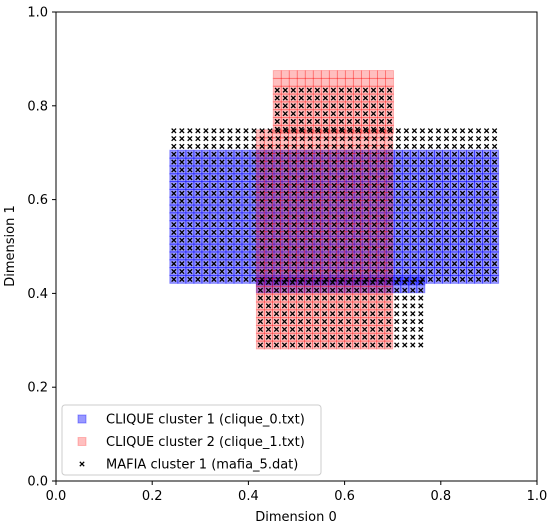 The height and width of the screenshot is (528, 554). Describe the element at coordinates (10, 246) in the screenshot. I see `y-axis-label: Dimension 1` at that location.